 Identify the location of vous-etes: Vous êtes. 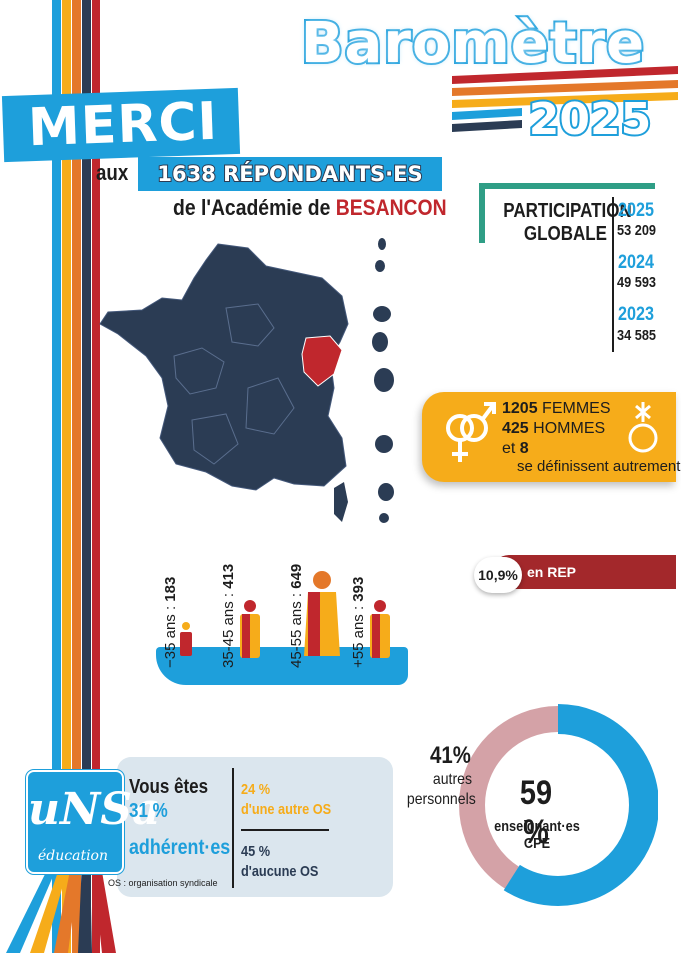
(169, 787).